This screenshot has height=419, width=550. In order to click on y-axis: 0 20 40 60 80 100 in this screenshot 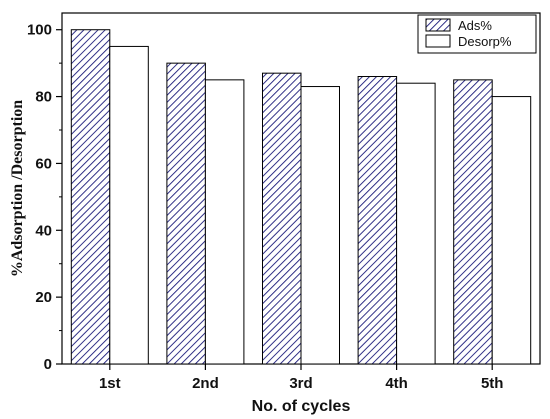, I will do `click(44, 197)`.